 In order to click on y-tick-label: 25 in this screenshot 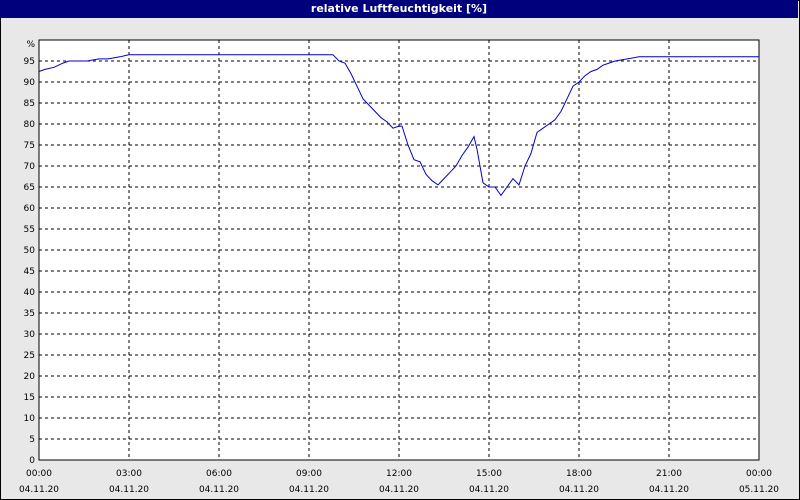, I will do `click(29, 356)`.